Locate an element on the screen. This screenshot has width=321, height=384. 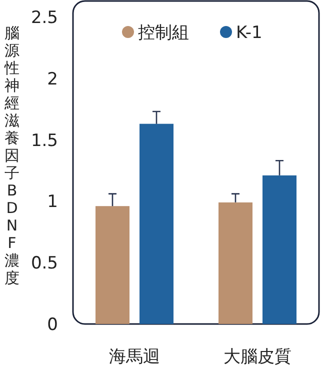
x-tick-label: 大腦皮質 is located at coordinates (258, 357).